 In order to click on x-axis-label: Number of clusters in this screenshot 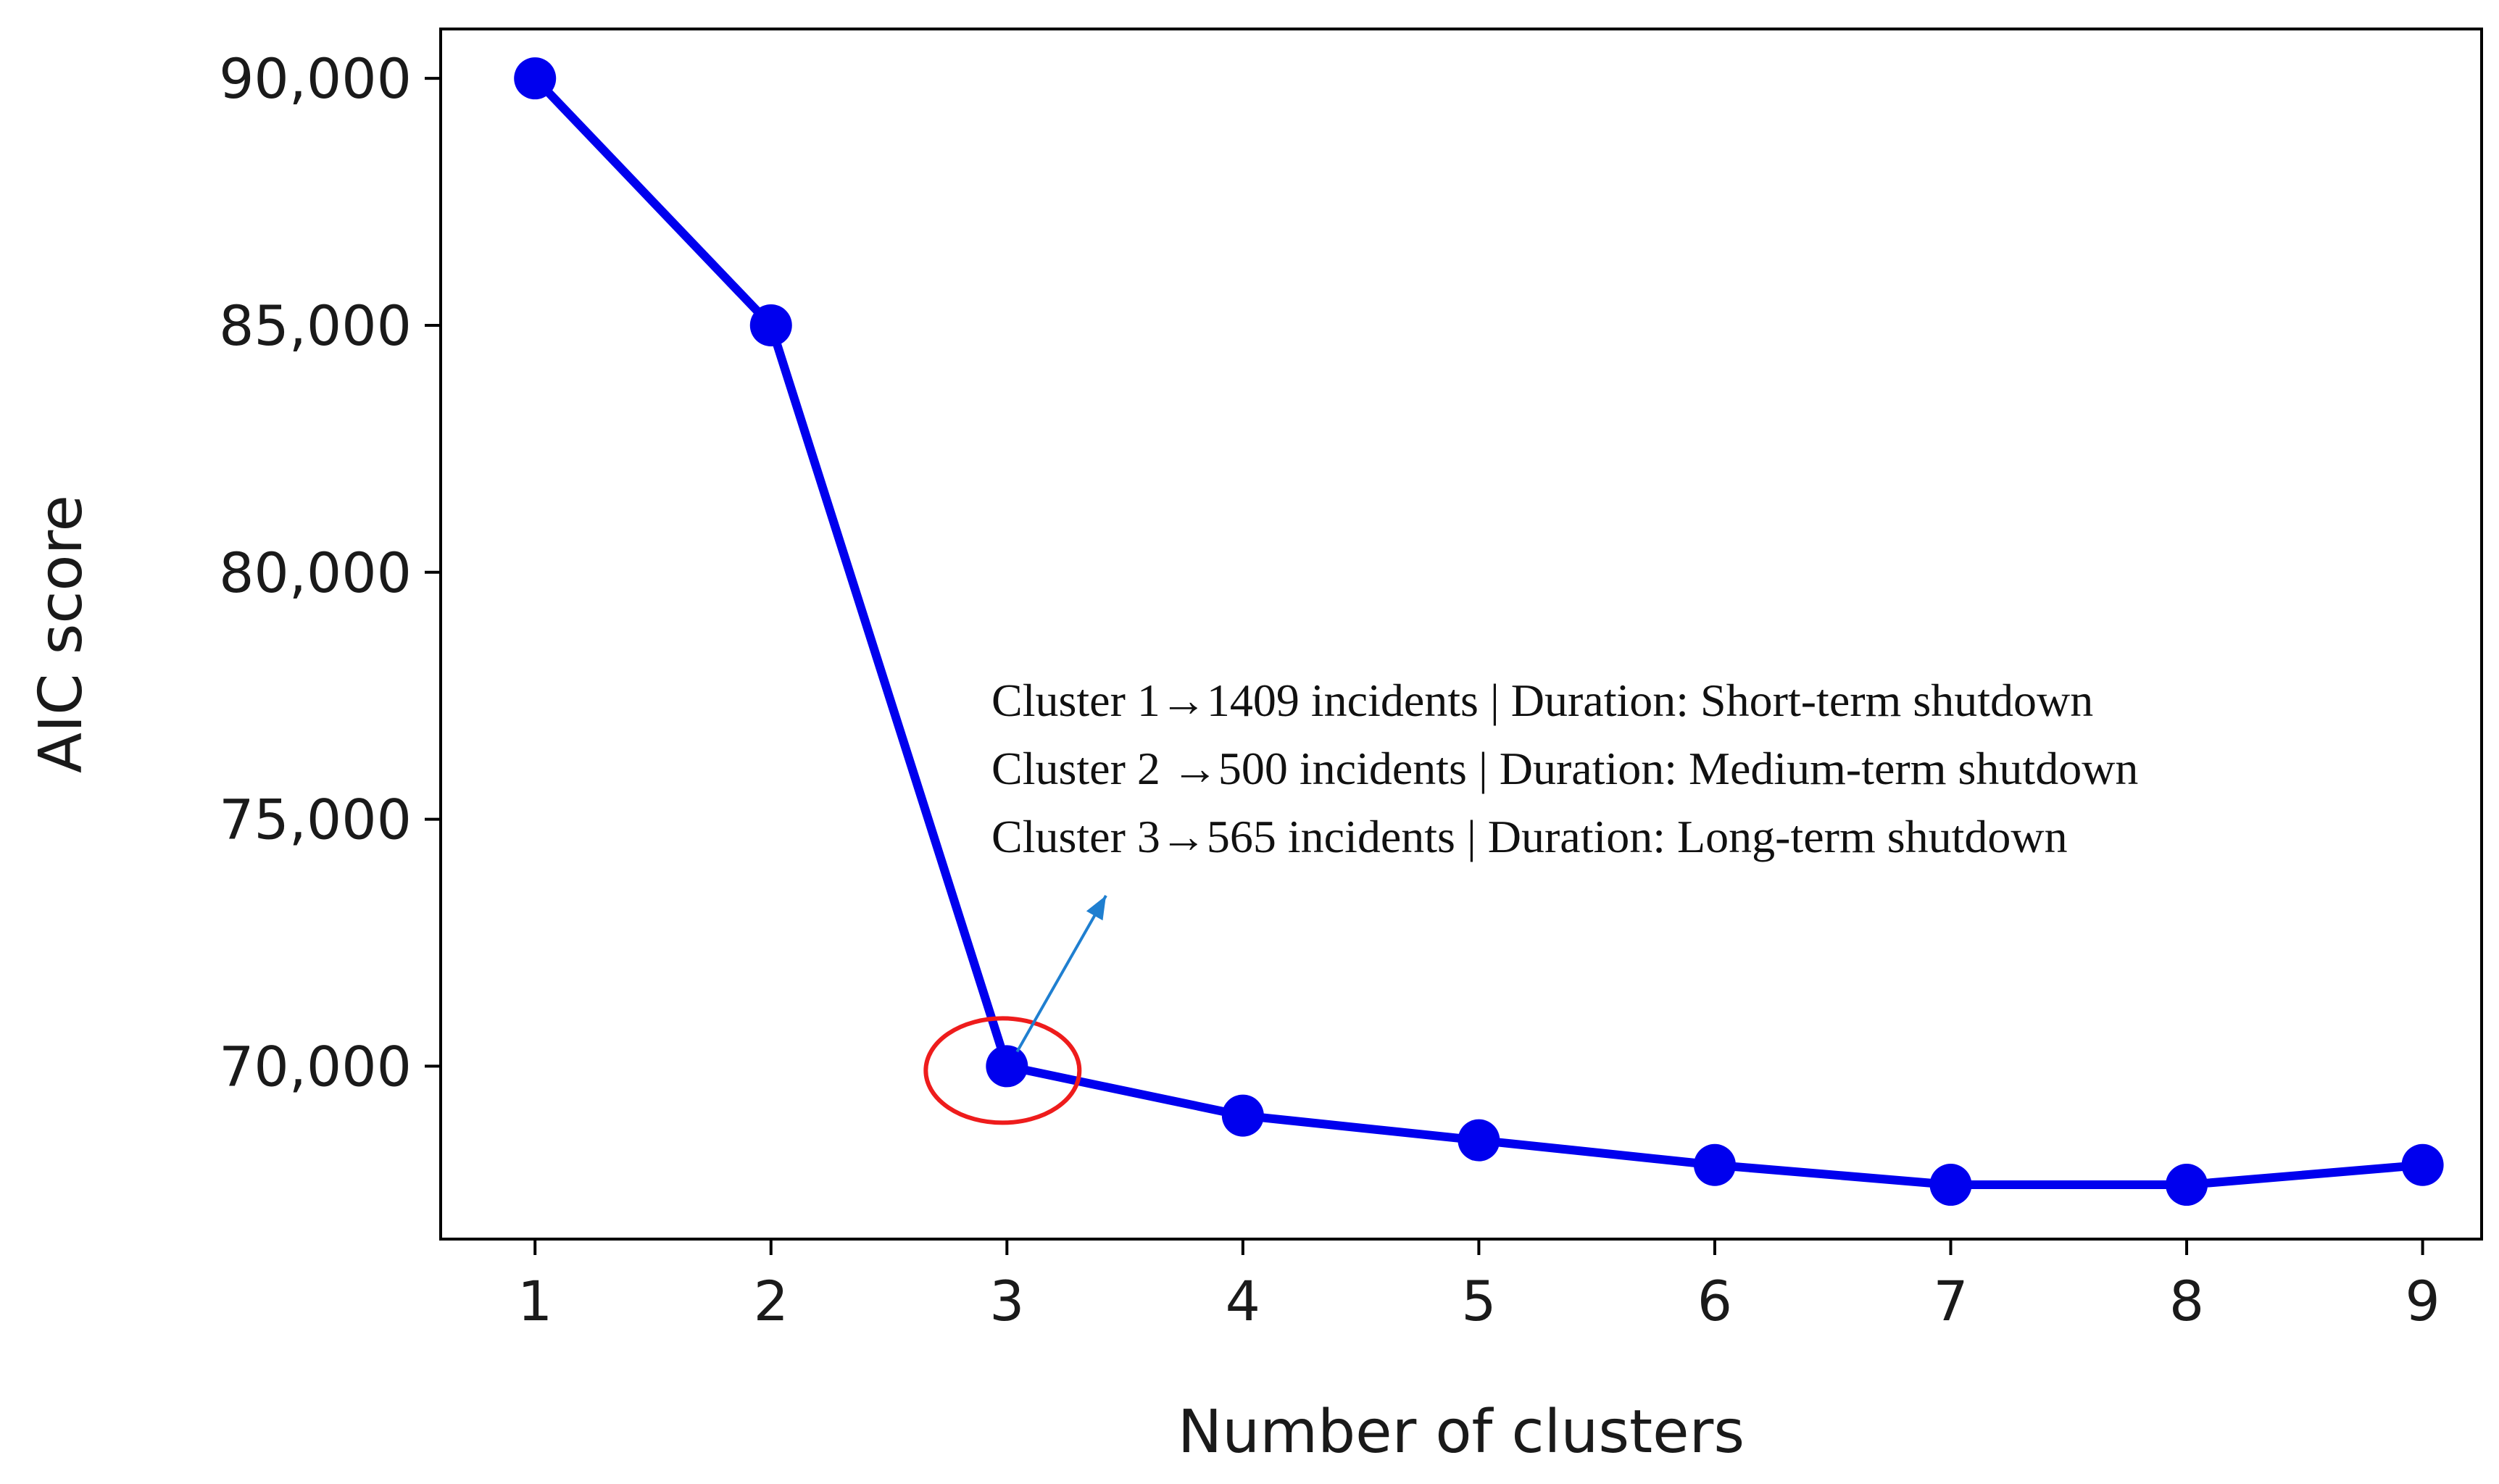, I will do `click(1461, 1432)`.